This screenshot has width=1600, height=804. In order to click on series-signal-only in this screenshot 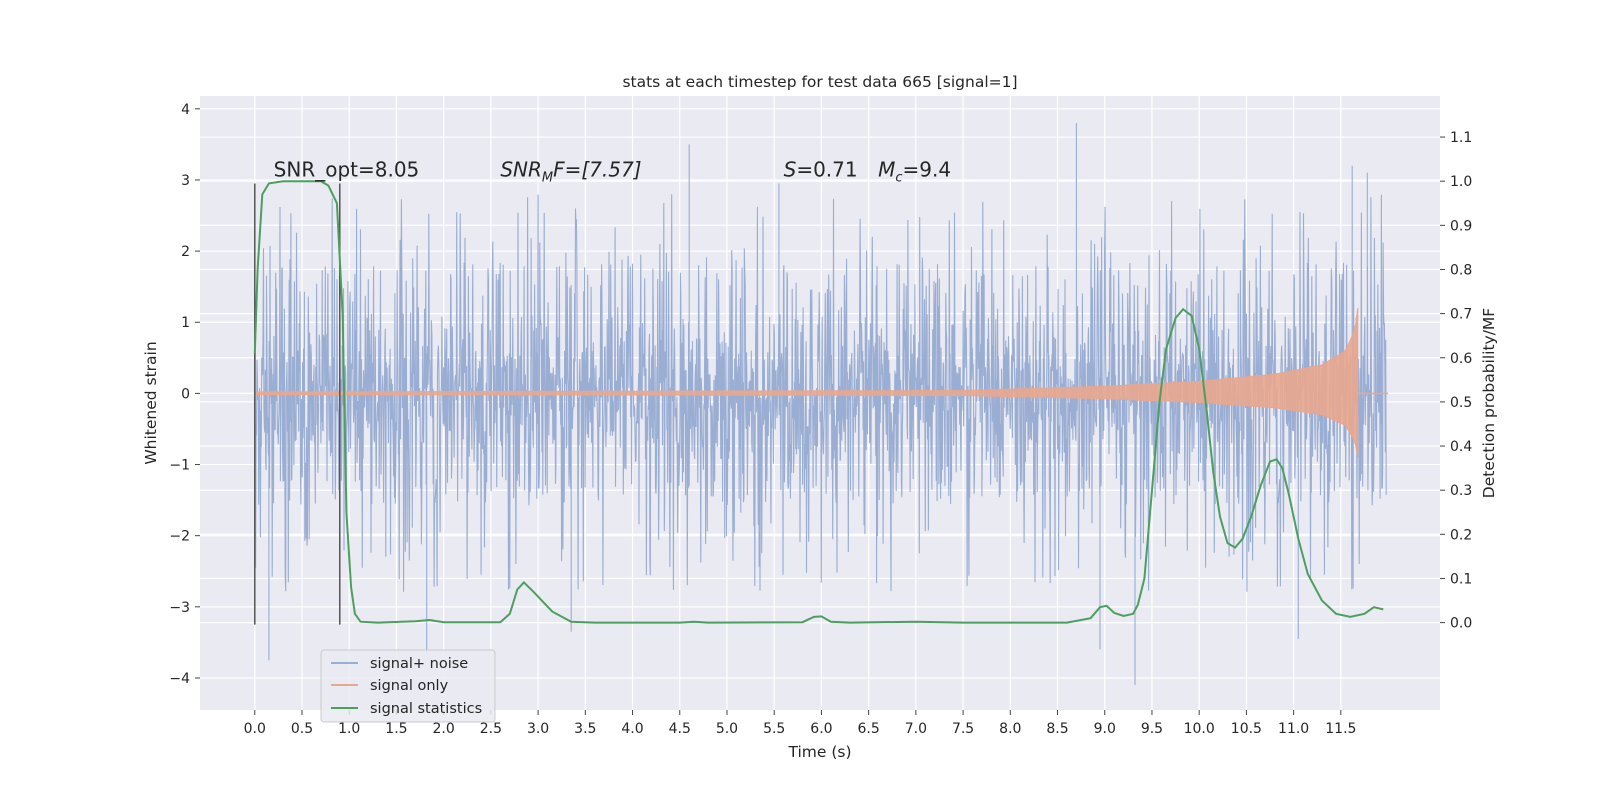, I will do `click(821, 382)`.